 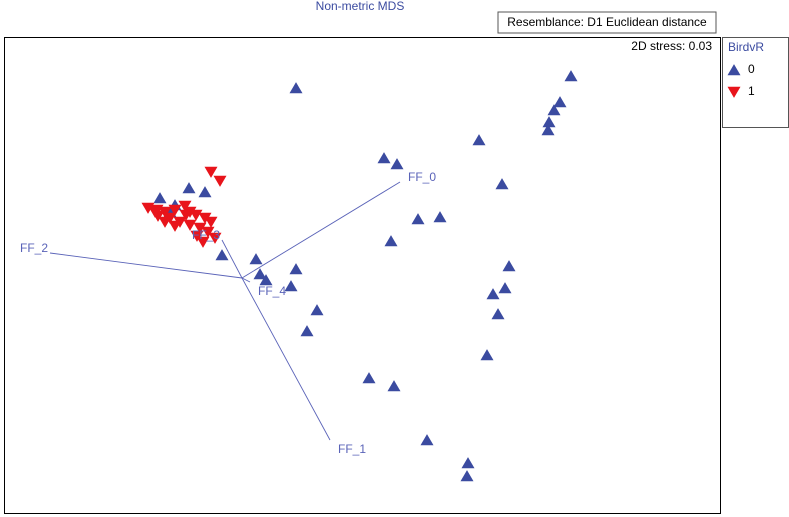 I want to click on resemblance-label: Resemblance: D1 Euclidean distance, so click(x=607, y=22).